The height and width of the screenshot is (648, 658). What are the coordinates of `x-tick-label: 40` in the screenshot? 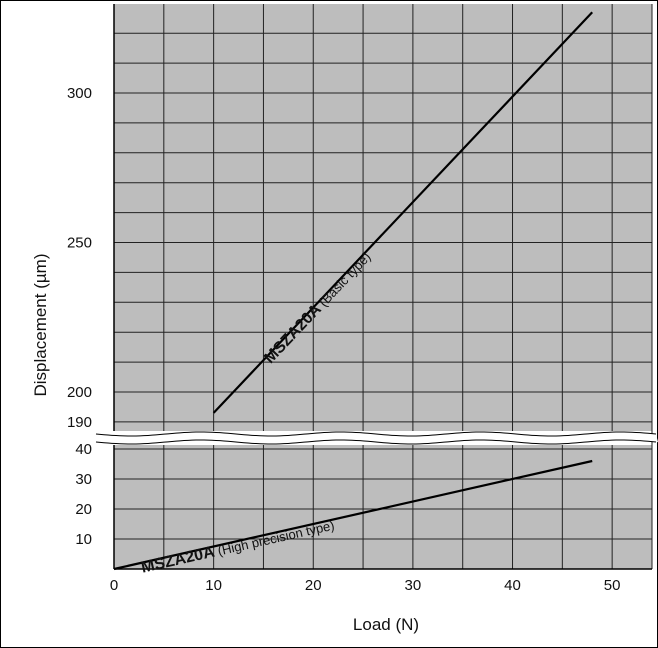 It's located at (512, 585).